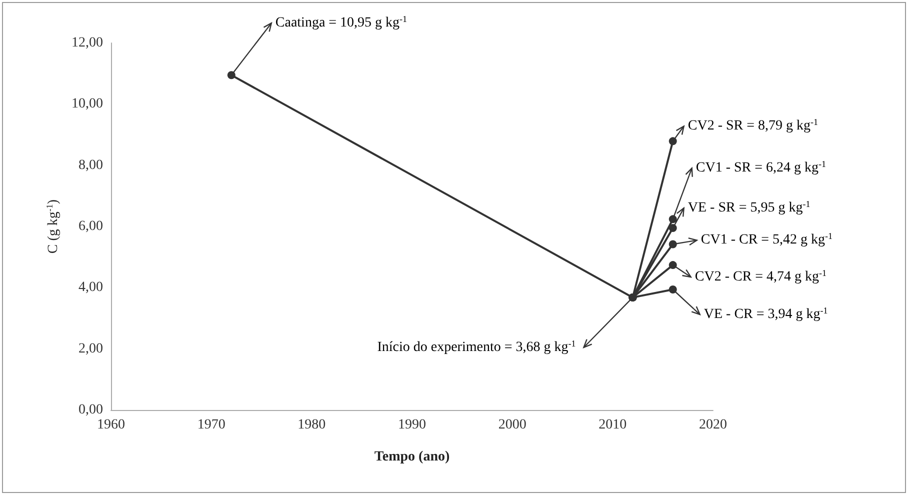  What do you see at coordinates (87, 104) in the screenshot?
I see `y-tick-label: 10,00` at bounding box center [87, 104].